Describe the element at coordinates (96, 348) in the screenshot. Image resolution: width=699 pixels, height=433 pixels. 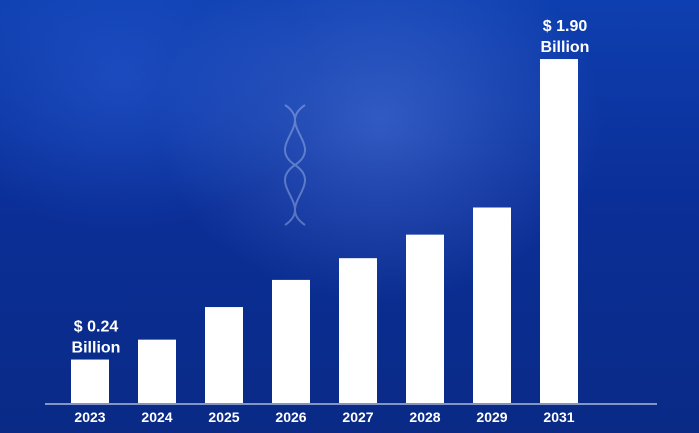
I see `data-label-2023-line2: Billion` at that location.